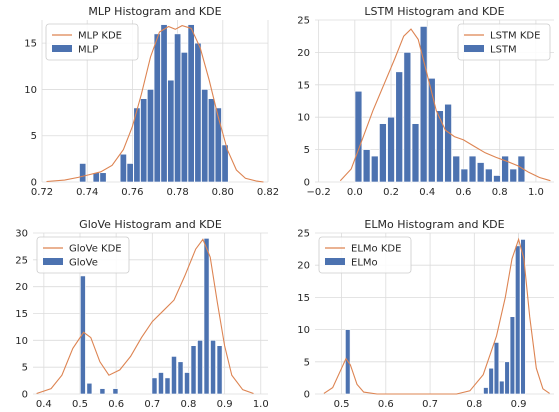  What do you see at coordinates (434, 224) in the screenshot?
I see `chart-title: ELMo Histogram and KDE` at bounding box center [434, 224].